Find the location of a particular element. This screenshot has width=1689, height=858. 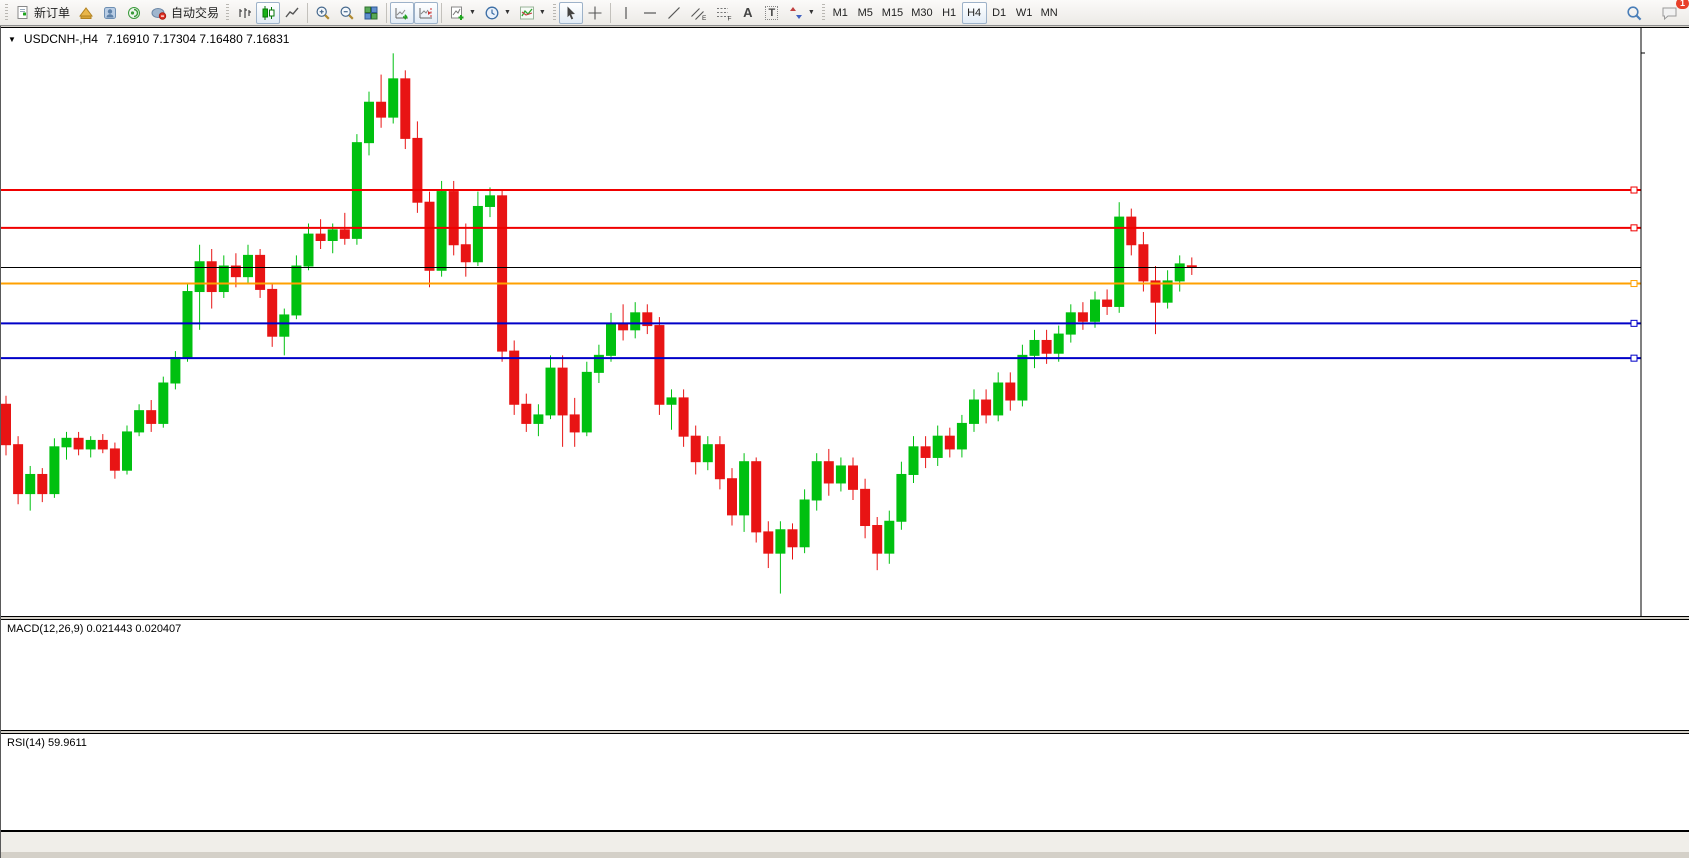

search-button is located at coordinates (1634, 13).